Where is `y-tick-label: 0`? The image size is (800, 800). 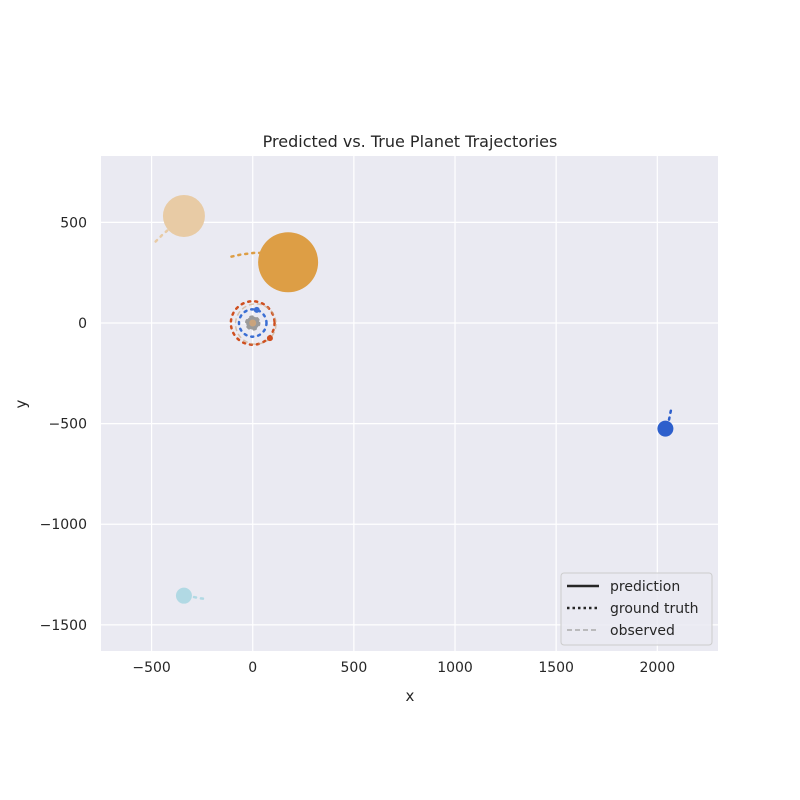
y-tick-label: 0 is located at coordinates (82, 324).